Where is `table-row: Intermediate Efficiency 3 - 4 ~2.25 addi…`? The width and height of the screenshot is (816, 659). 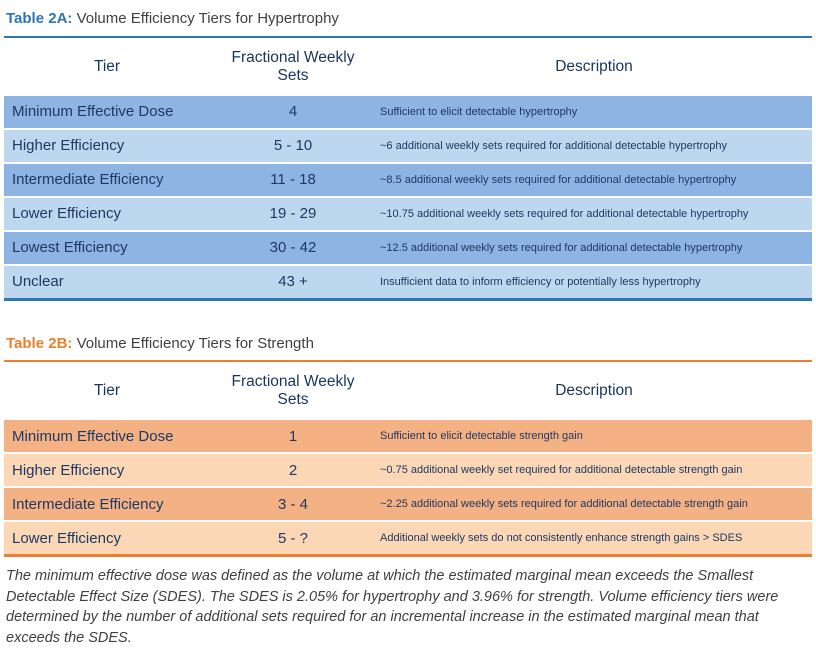
table-row: Intermediate Efficiency 3 - 4 ~2.25 addi… is located at coordinates (408, 503).